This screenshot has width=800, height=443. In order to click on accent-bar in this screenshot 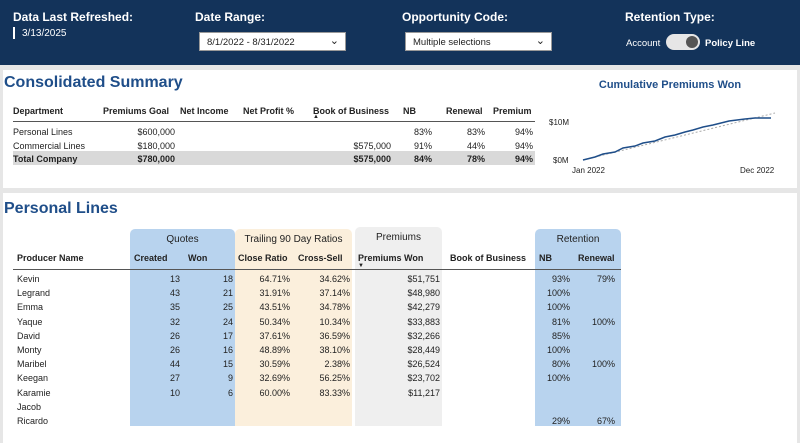, I will do `click(14, 33)`.